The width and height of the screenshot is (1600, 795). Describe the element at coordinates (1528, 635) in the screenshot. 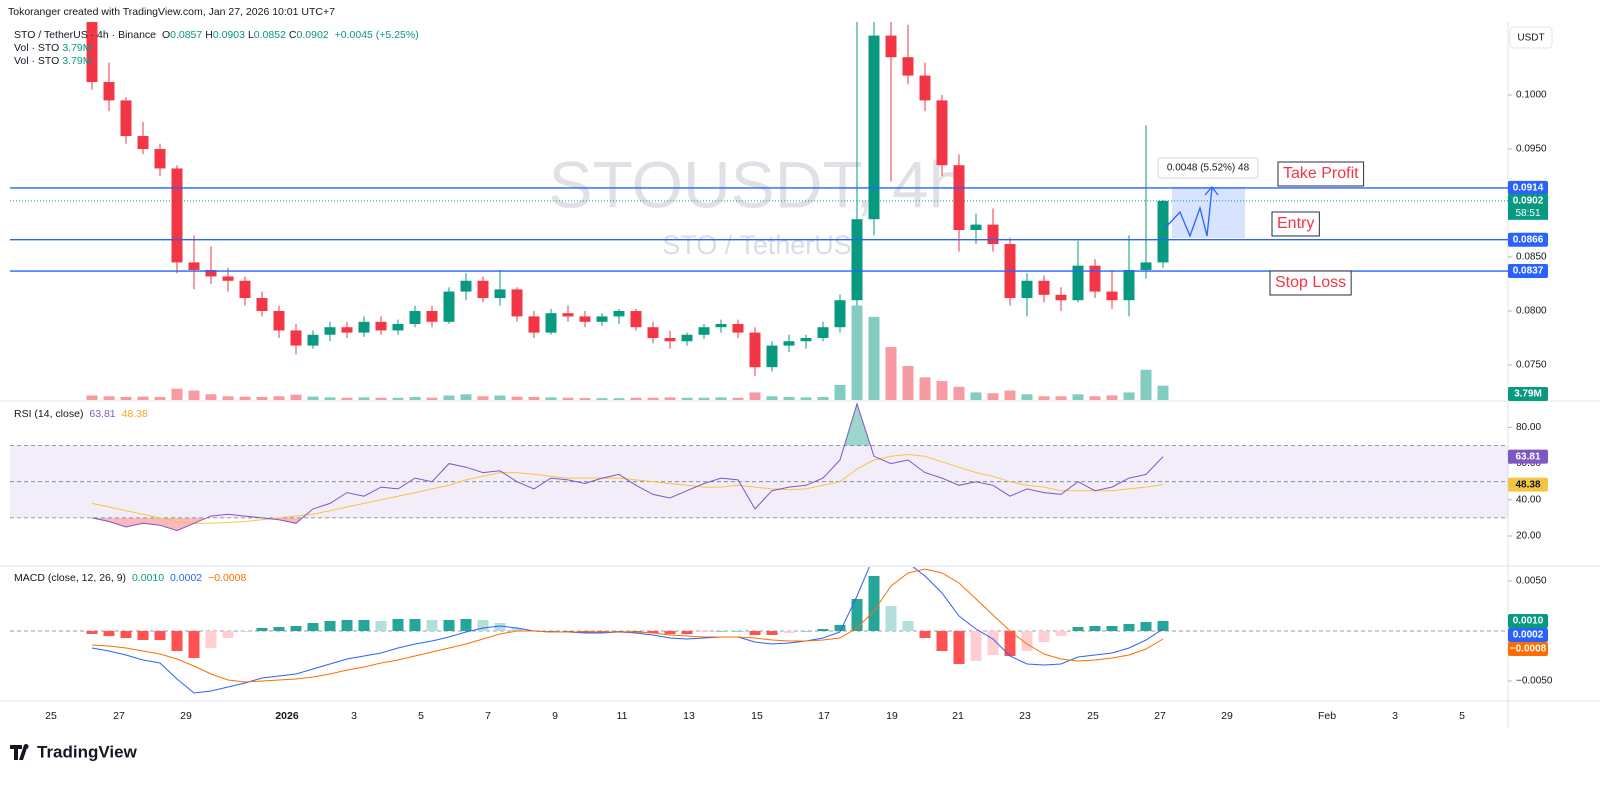

I see `macd-tag-bg` at that location.